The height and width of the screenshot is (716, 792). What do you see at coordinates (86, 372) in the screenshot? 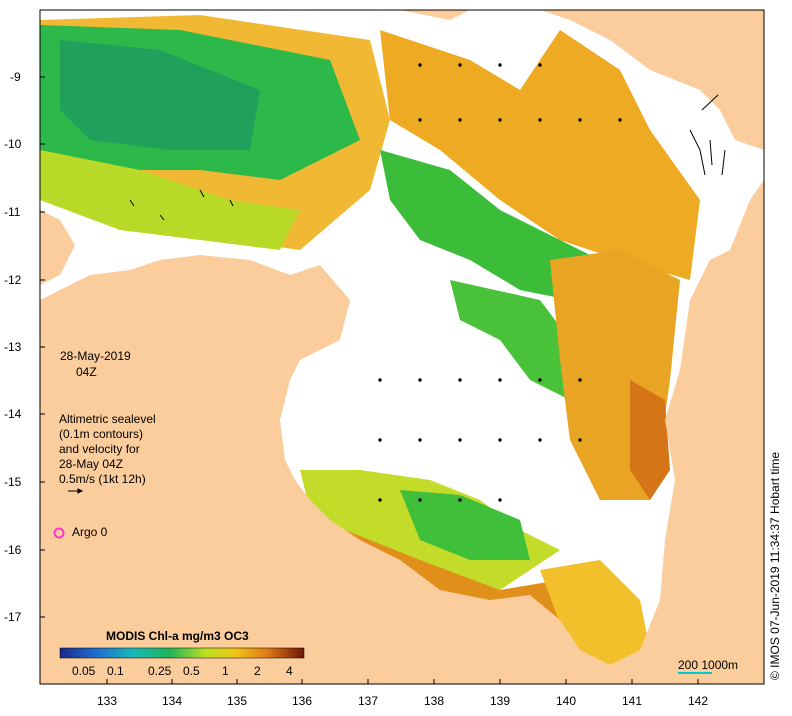
I see `map-time: 04Z` at bounding box center [86, 372].